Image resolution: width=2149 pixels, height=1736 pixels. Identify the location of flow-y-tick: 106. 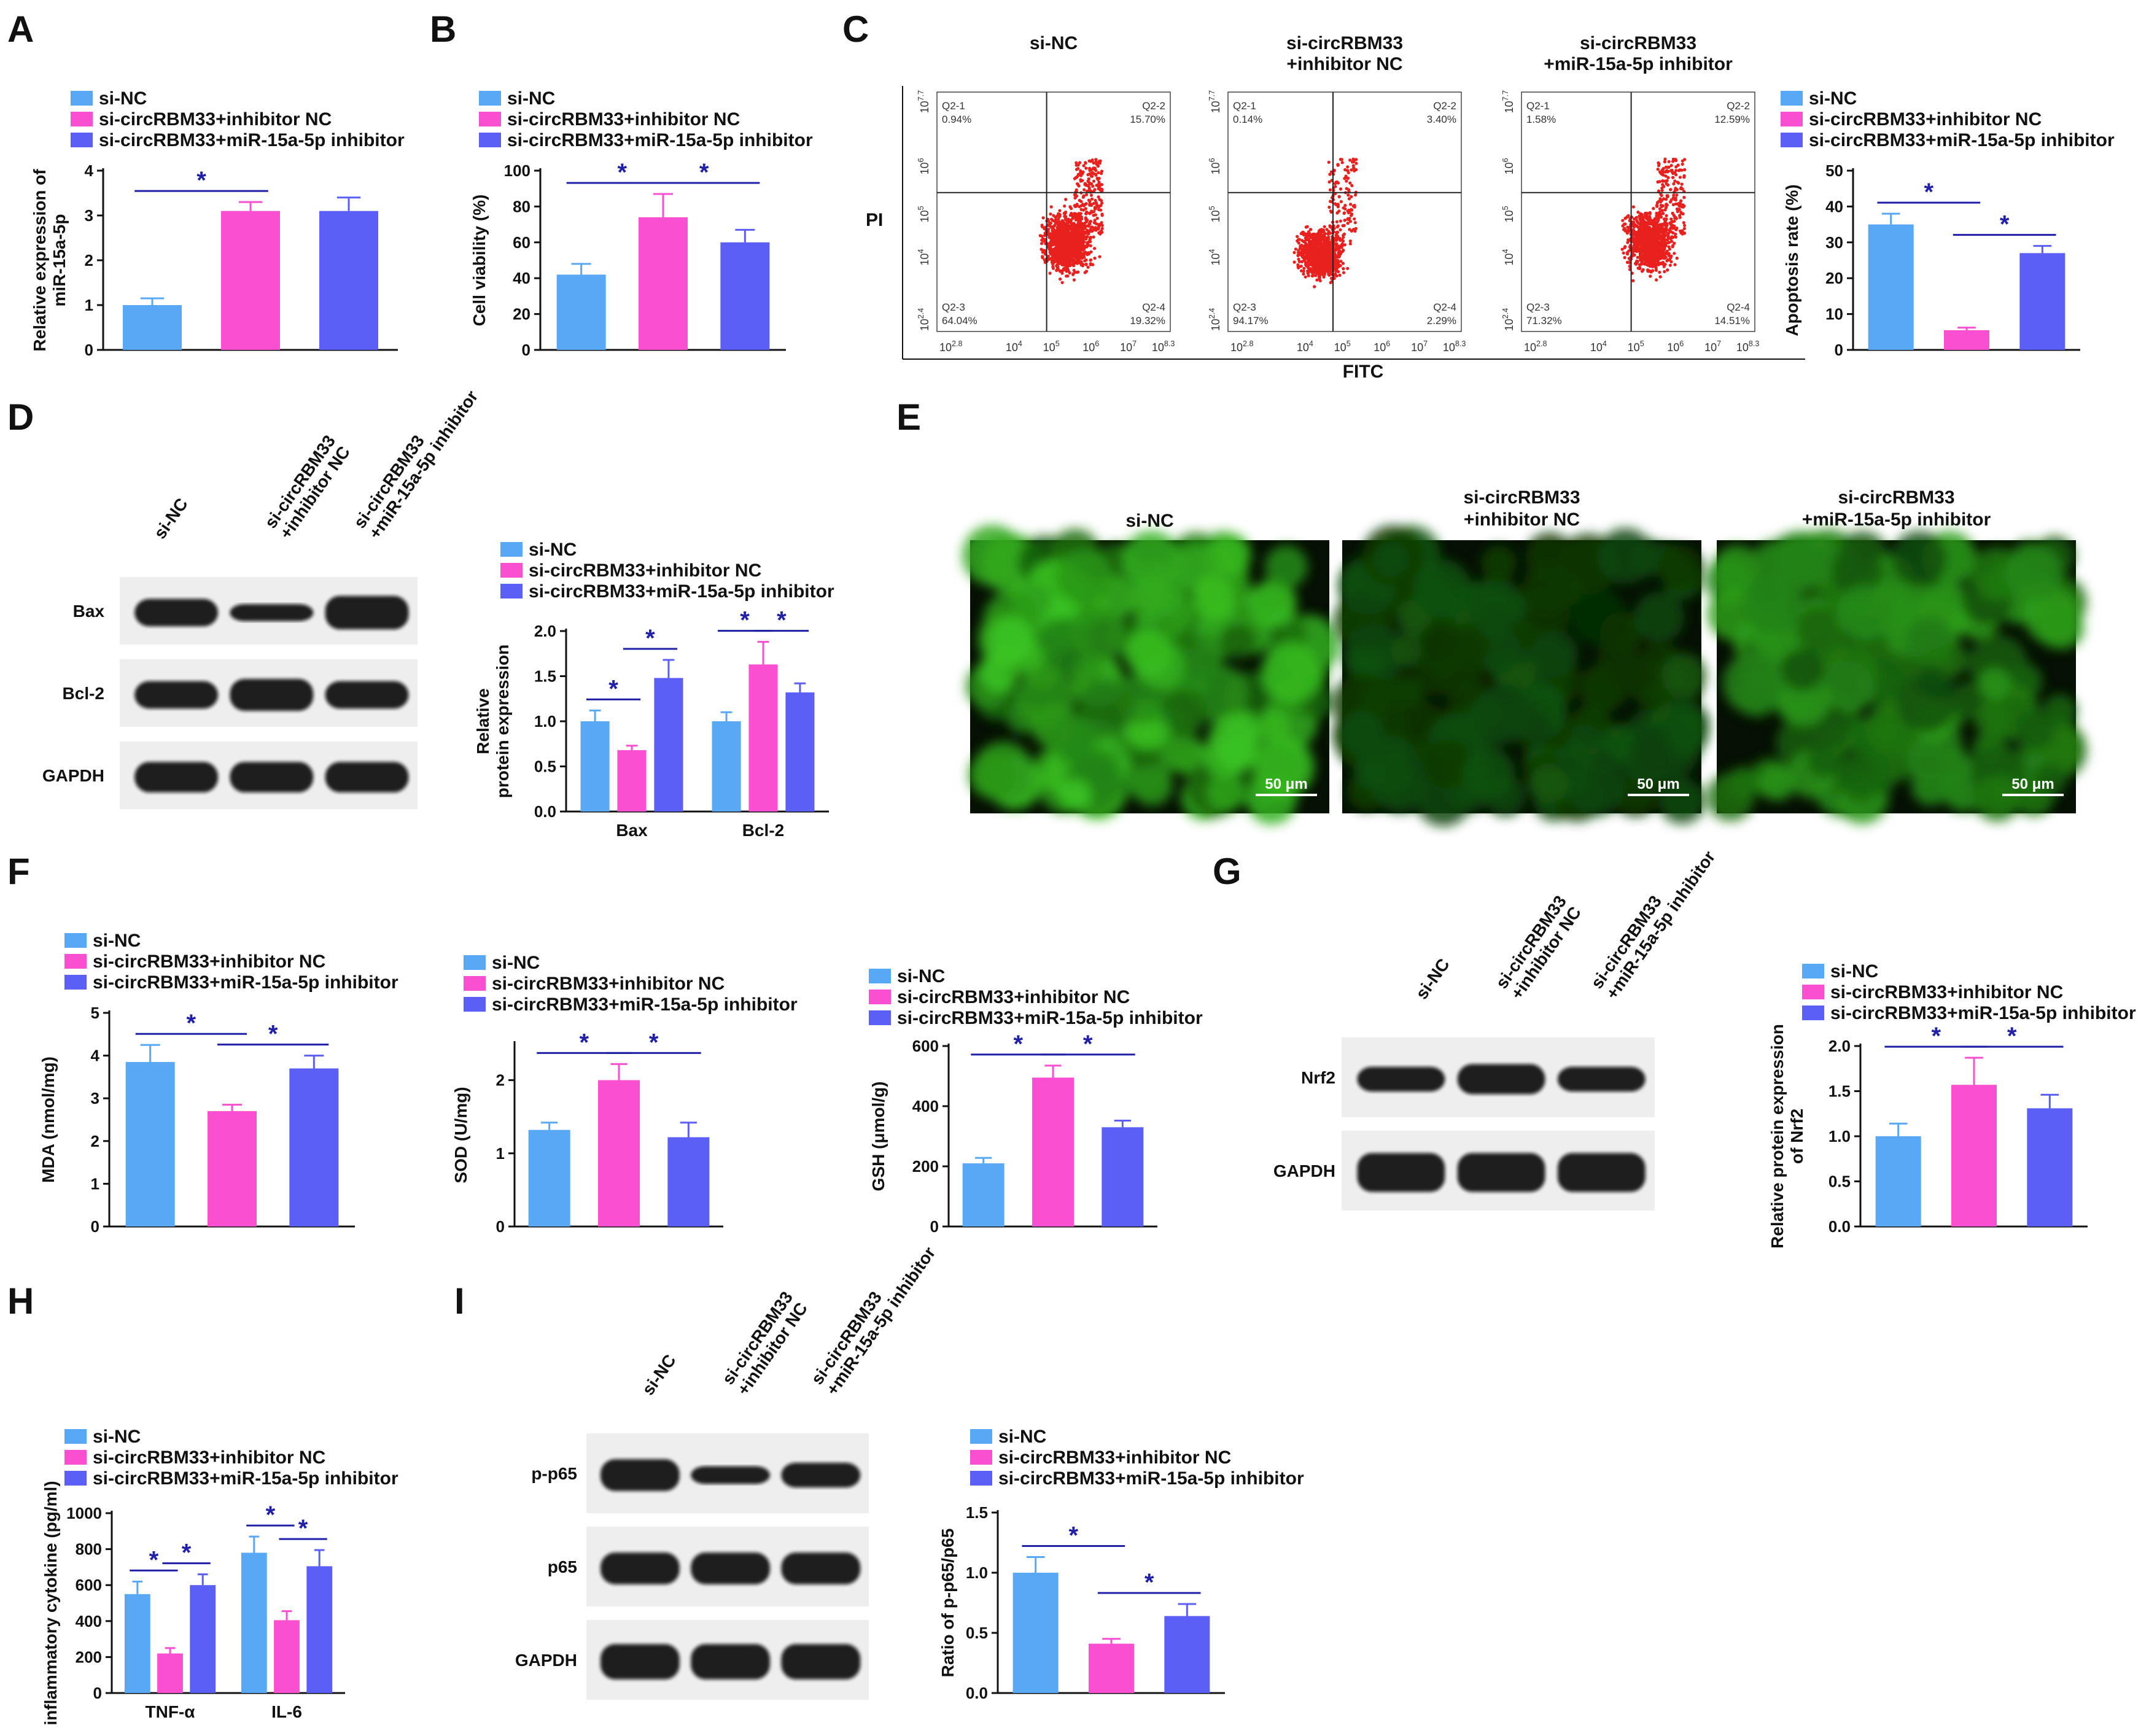
(1508, 166).